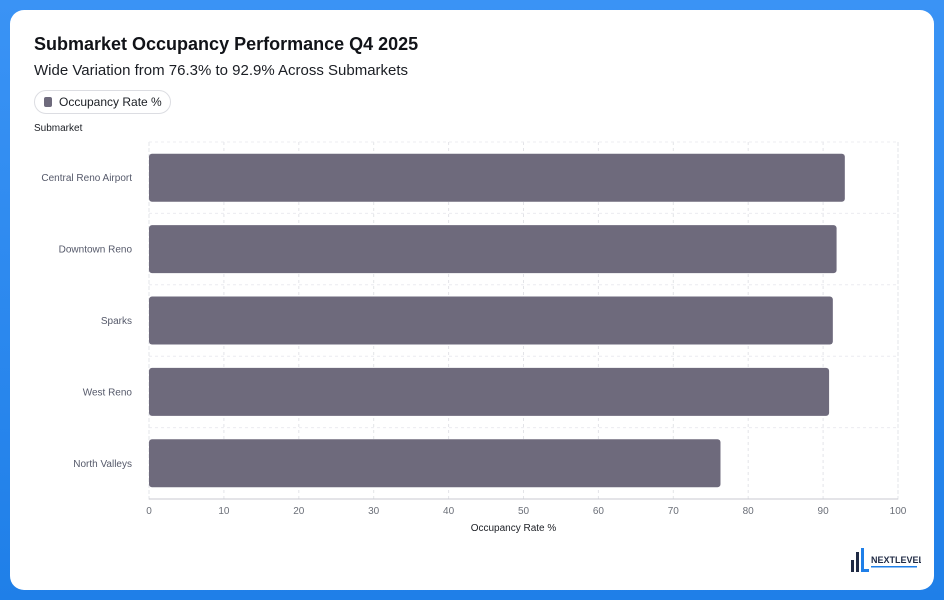 Image resolution: width=944 pixels, height=600 pixels. I want to click on x-tick-label: 0, so click(149, 511).